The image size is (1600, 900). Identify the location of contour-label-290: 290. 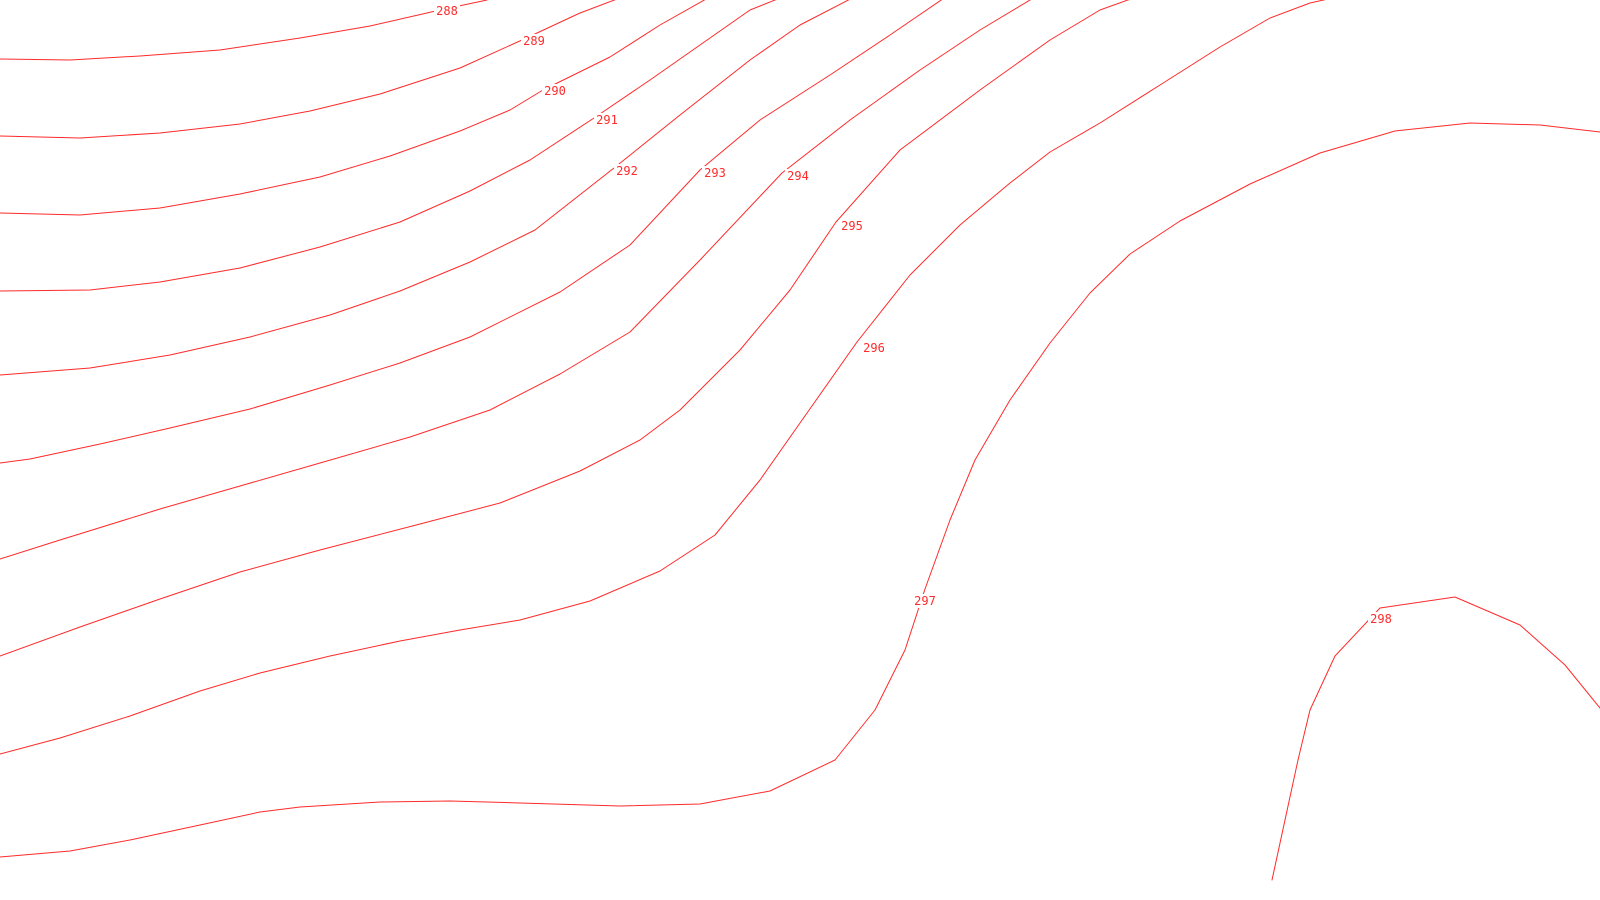
(555, 91).